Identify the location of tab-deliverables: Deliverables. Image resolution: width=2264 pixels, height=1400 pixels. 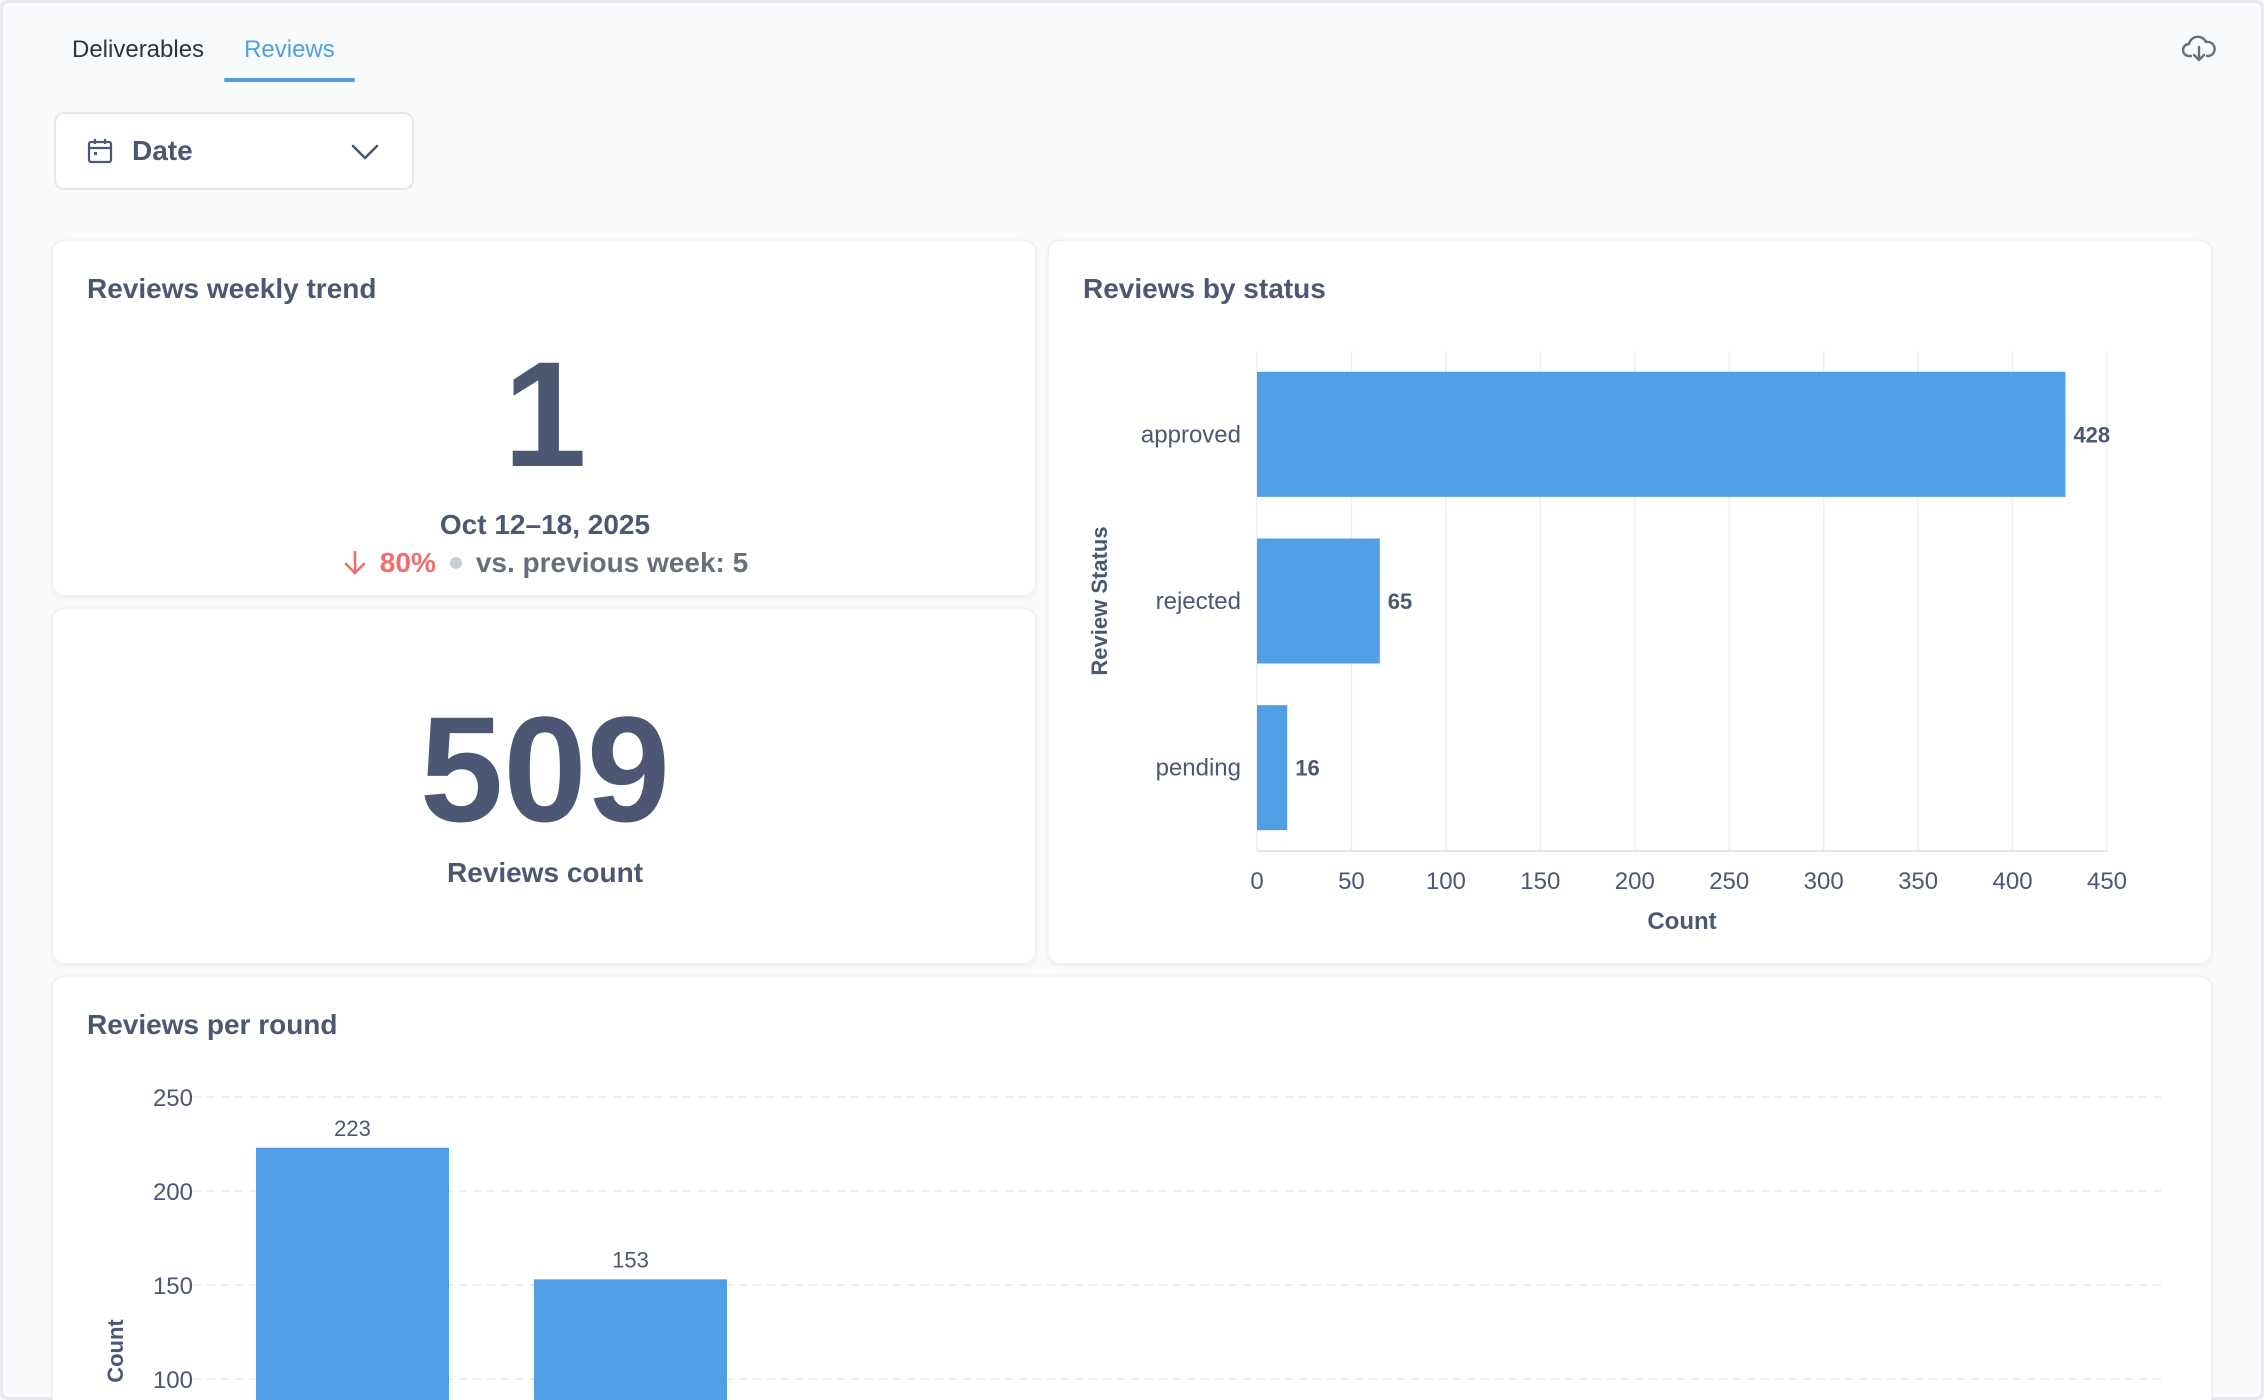
(138, 49).